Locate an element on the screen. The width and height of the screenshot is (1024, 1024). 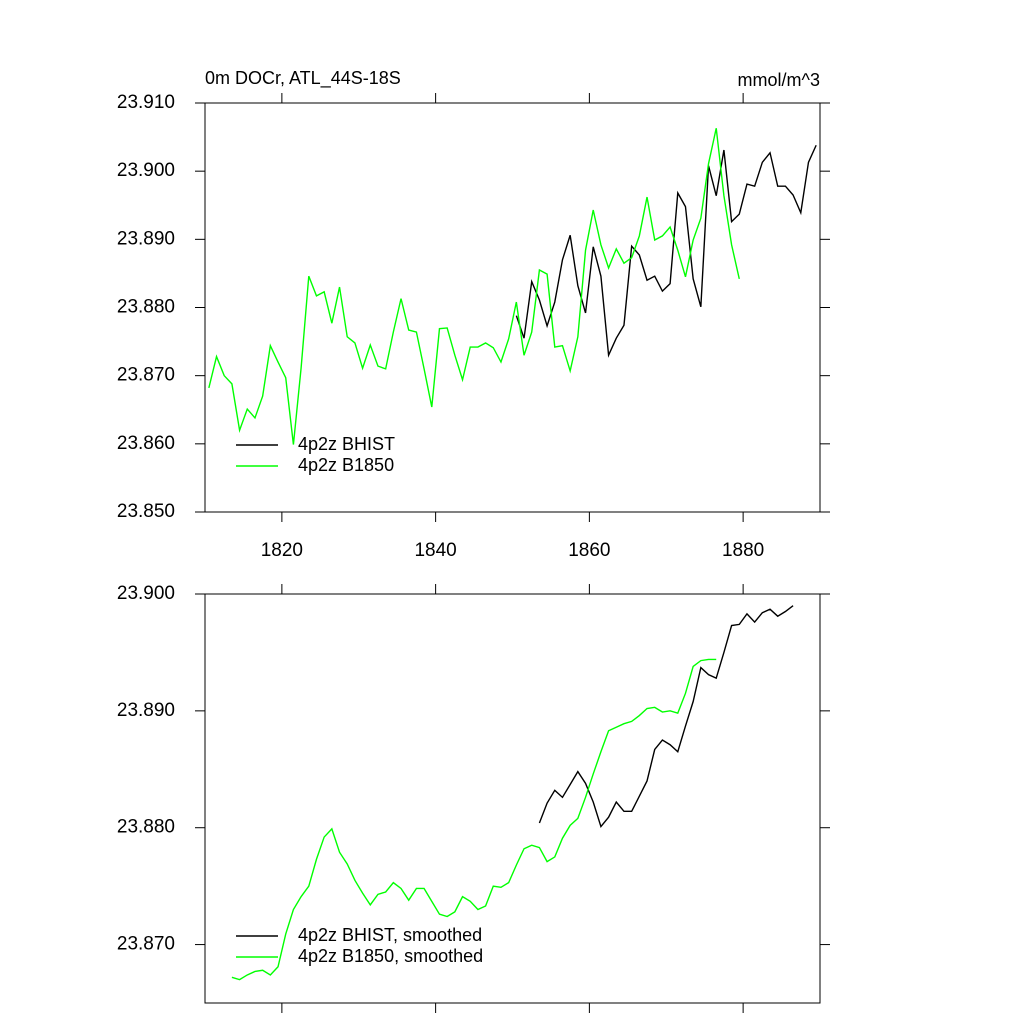
legend-label: 4p2z BHIST is located at coordinates (346, 444).